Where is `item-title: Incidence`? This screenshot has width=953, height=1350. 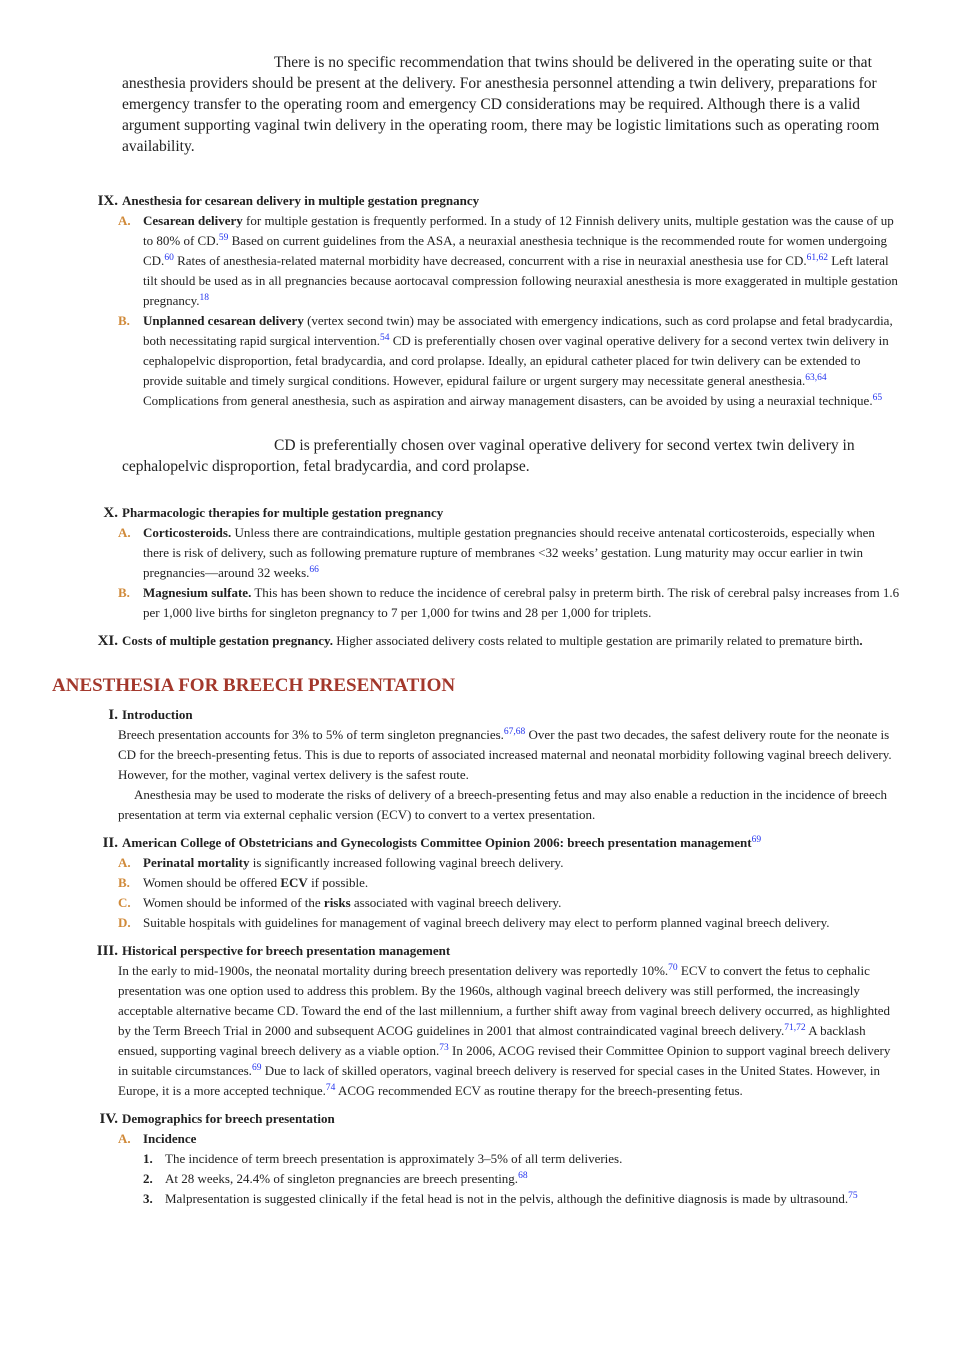
item-title: Incidence is located at coordinates (170, 1138).